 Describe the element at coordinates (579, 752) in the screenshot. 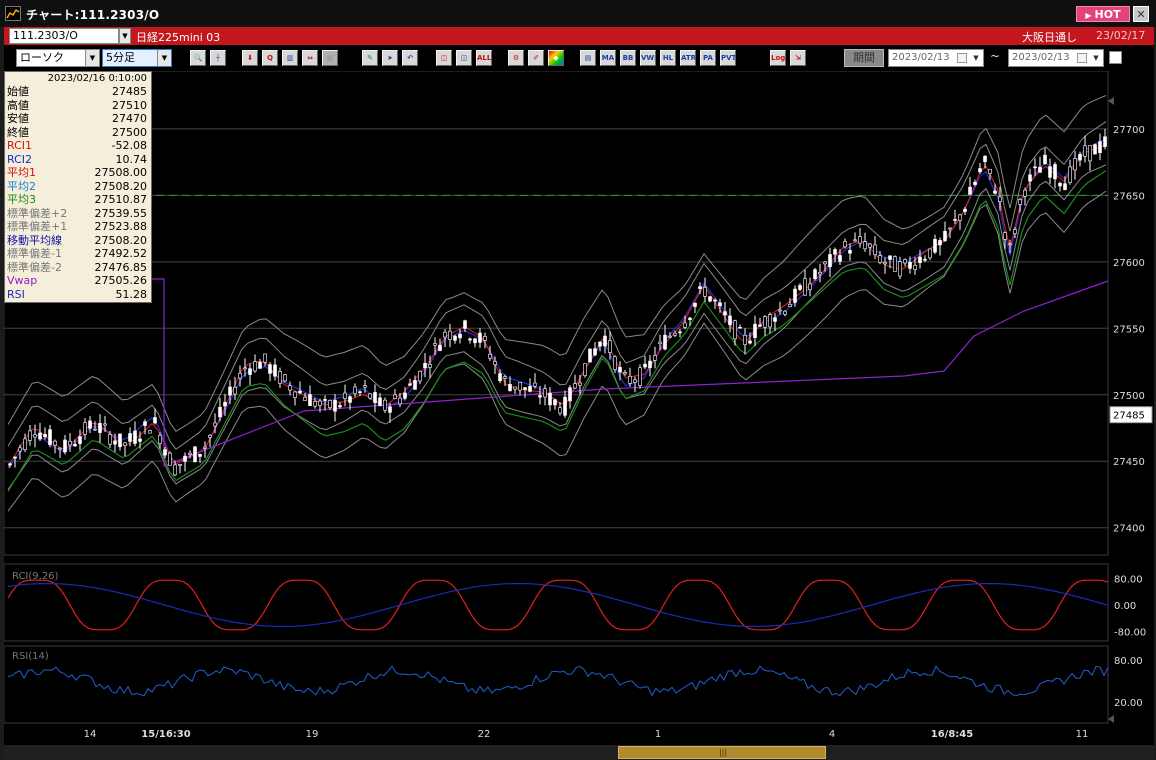

I see `chart-scrollbar: |||` at that location.